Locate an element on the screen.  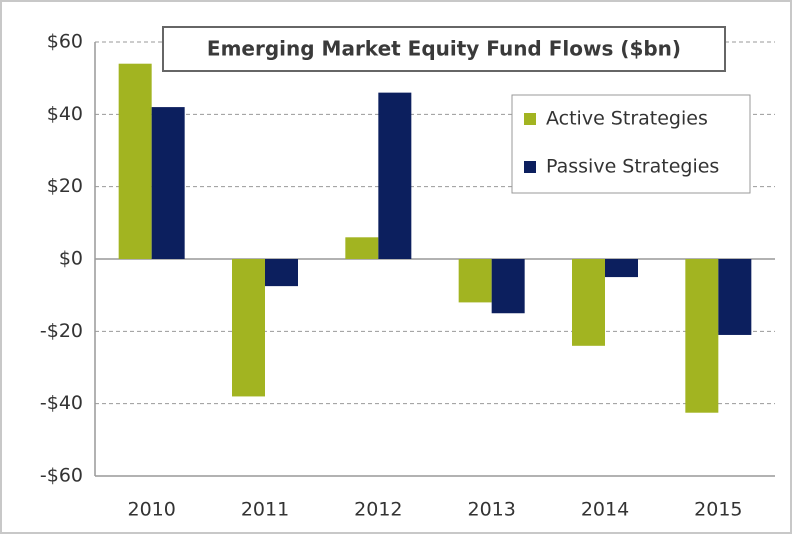
y-tick-label: $0 is located at coordinates (71, 259).